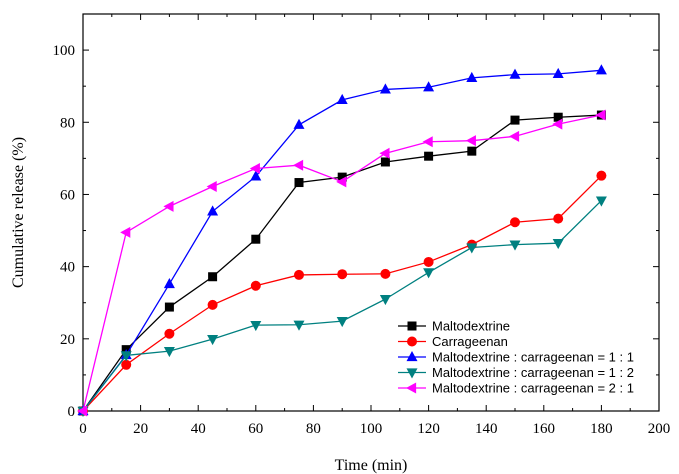  What do you see at coordinates (601, 429) in the screenshot?
I see `x-tick-label: 180` at bounding box center [601, 429].